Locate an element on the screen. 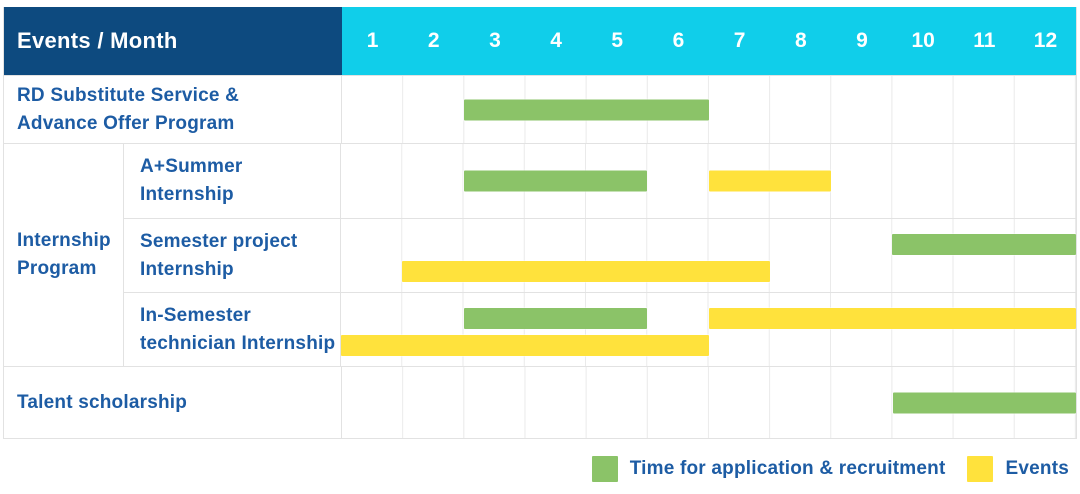 This screenshot has width=1080, height=494. legend-item-application: Time for application & recruitment is located at coordinates (768, 469).